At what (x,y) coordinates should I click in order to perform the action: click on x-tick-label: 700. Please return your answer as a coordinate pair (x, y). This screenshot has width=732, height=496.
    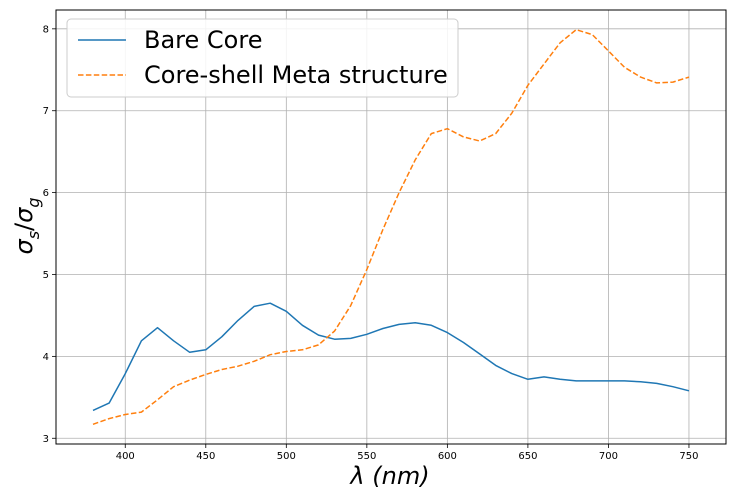
    Looking at the image, I should click on (608, 456).